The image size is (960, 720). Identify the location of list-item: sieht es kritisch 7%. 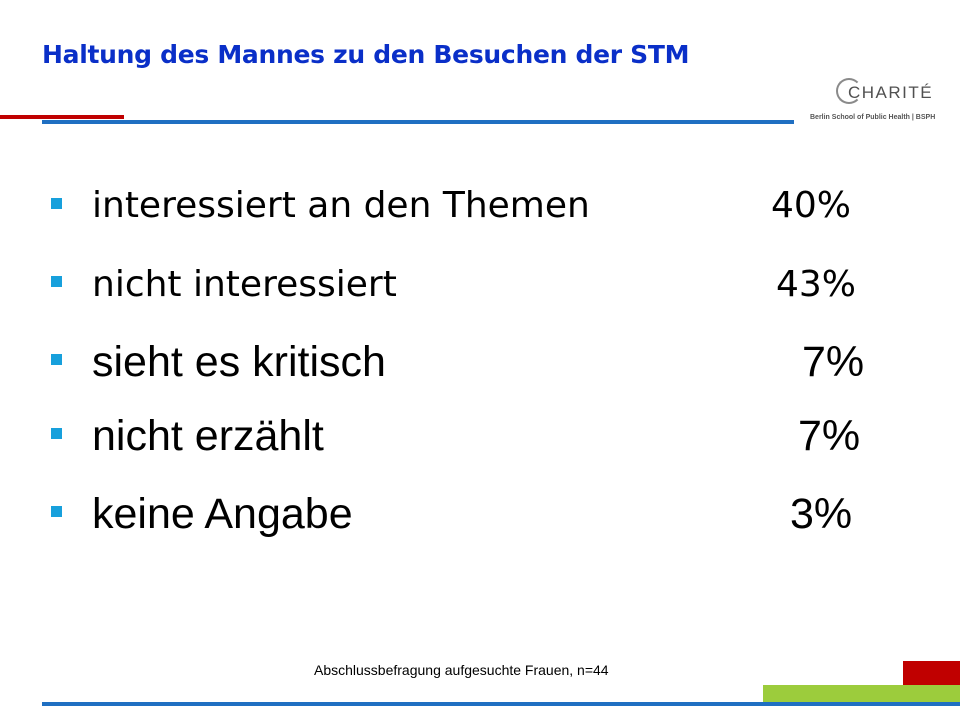
(480, 364).